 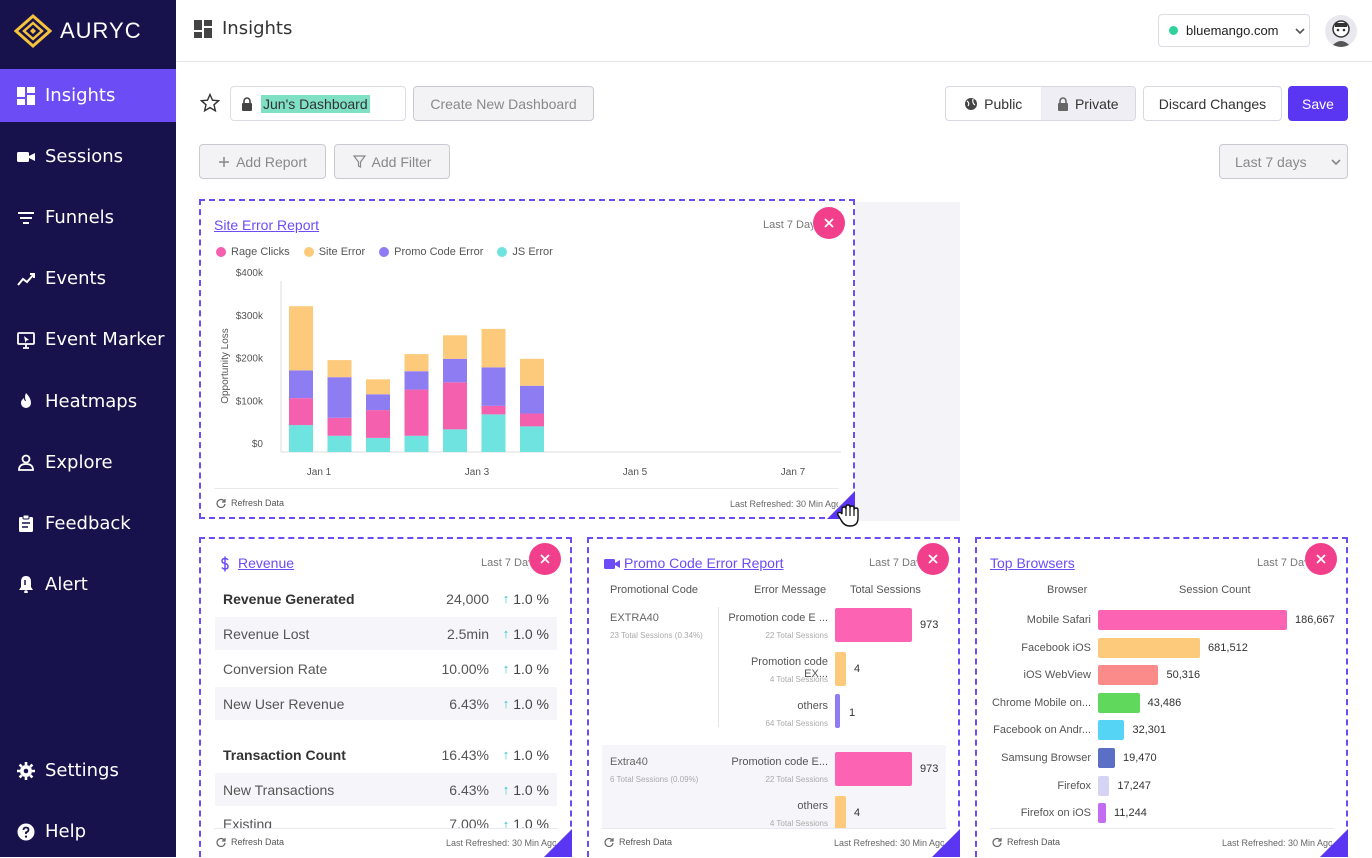 What do you see at coordinates (1058, 620) in the screenshot?
I see `browser-name: Mobile Safari` at bounding box center [1058, 620].